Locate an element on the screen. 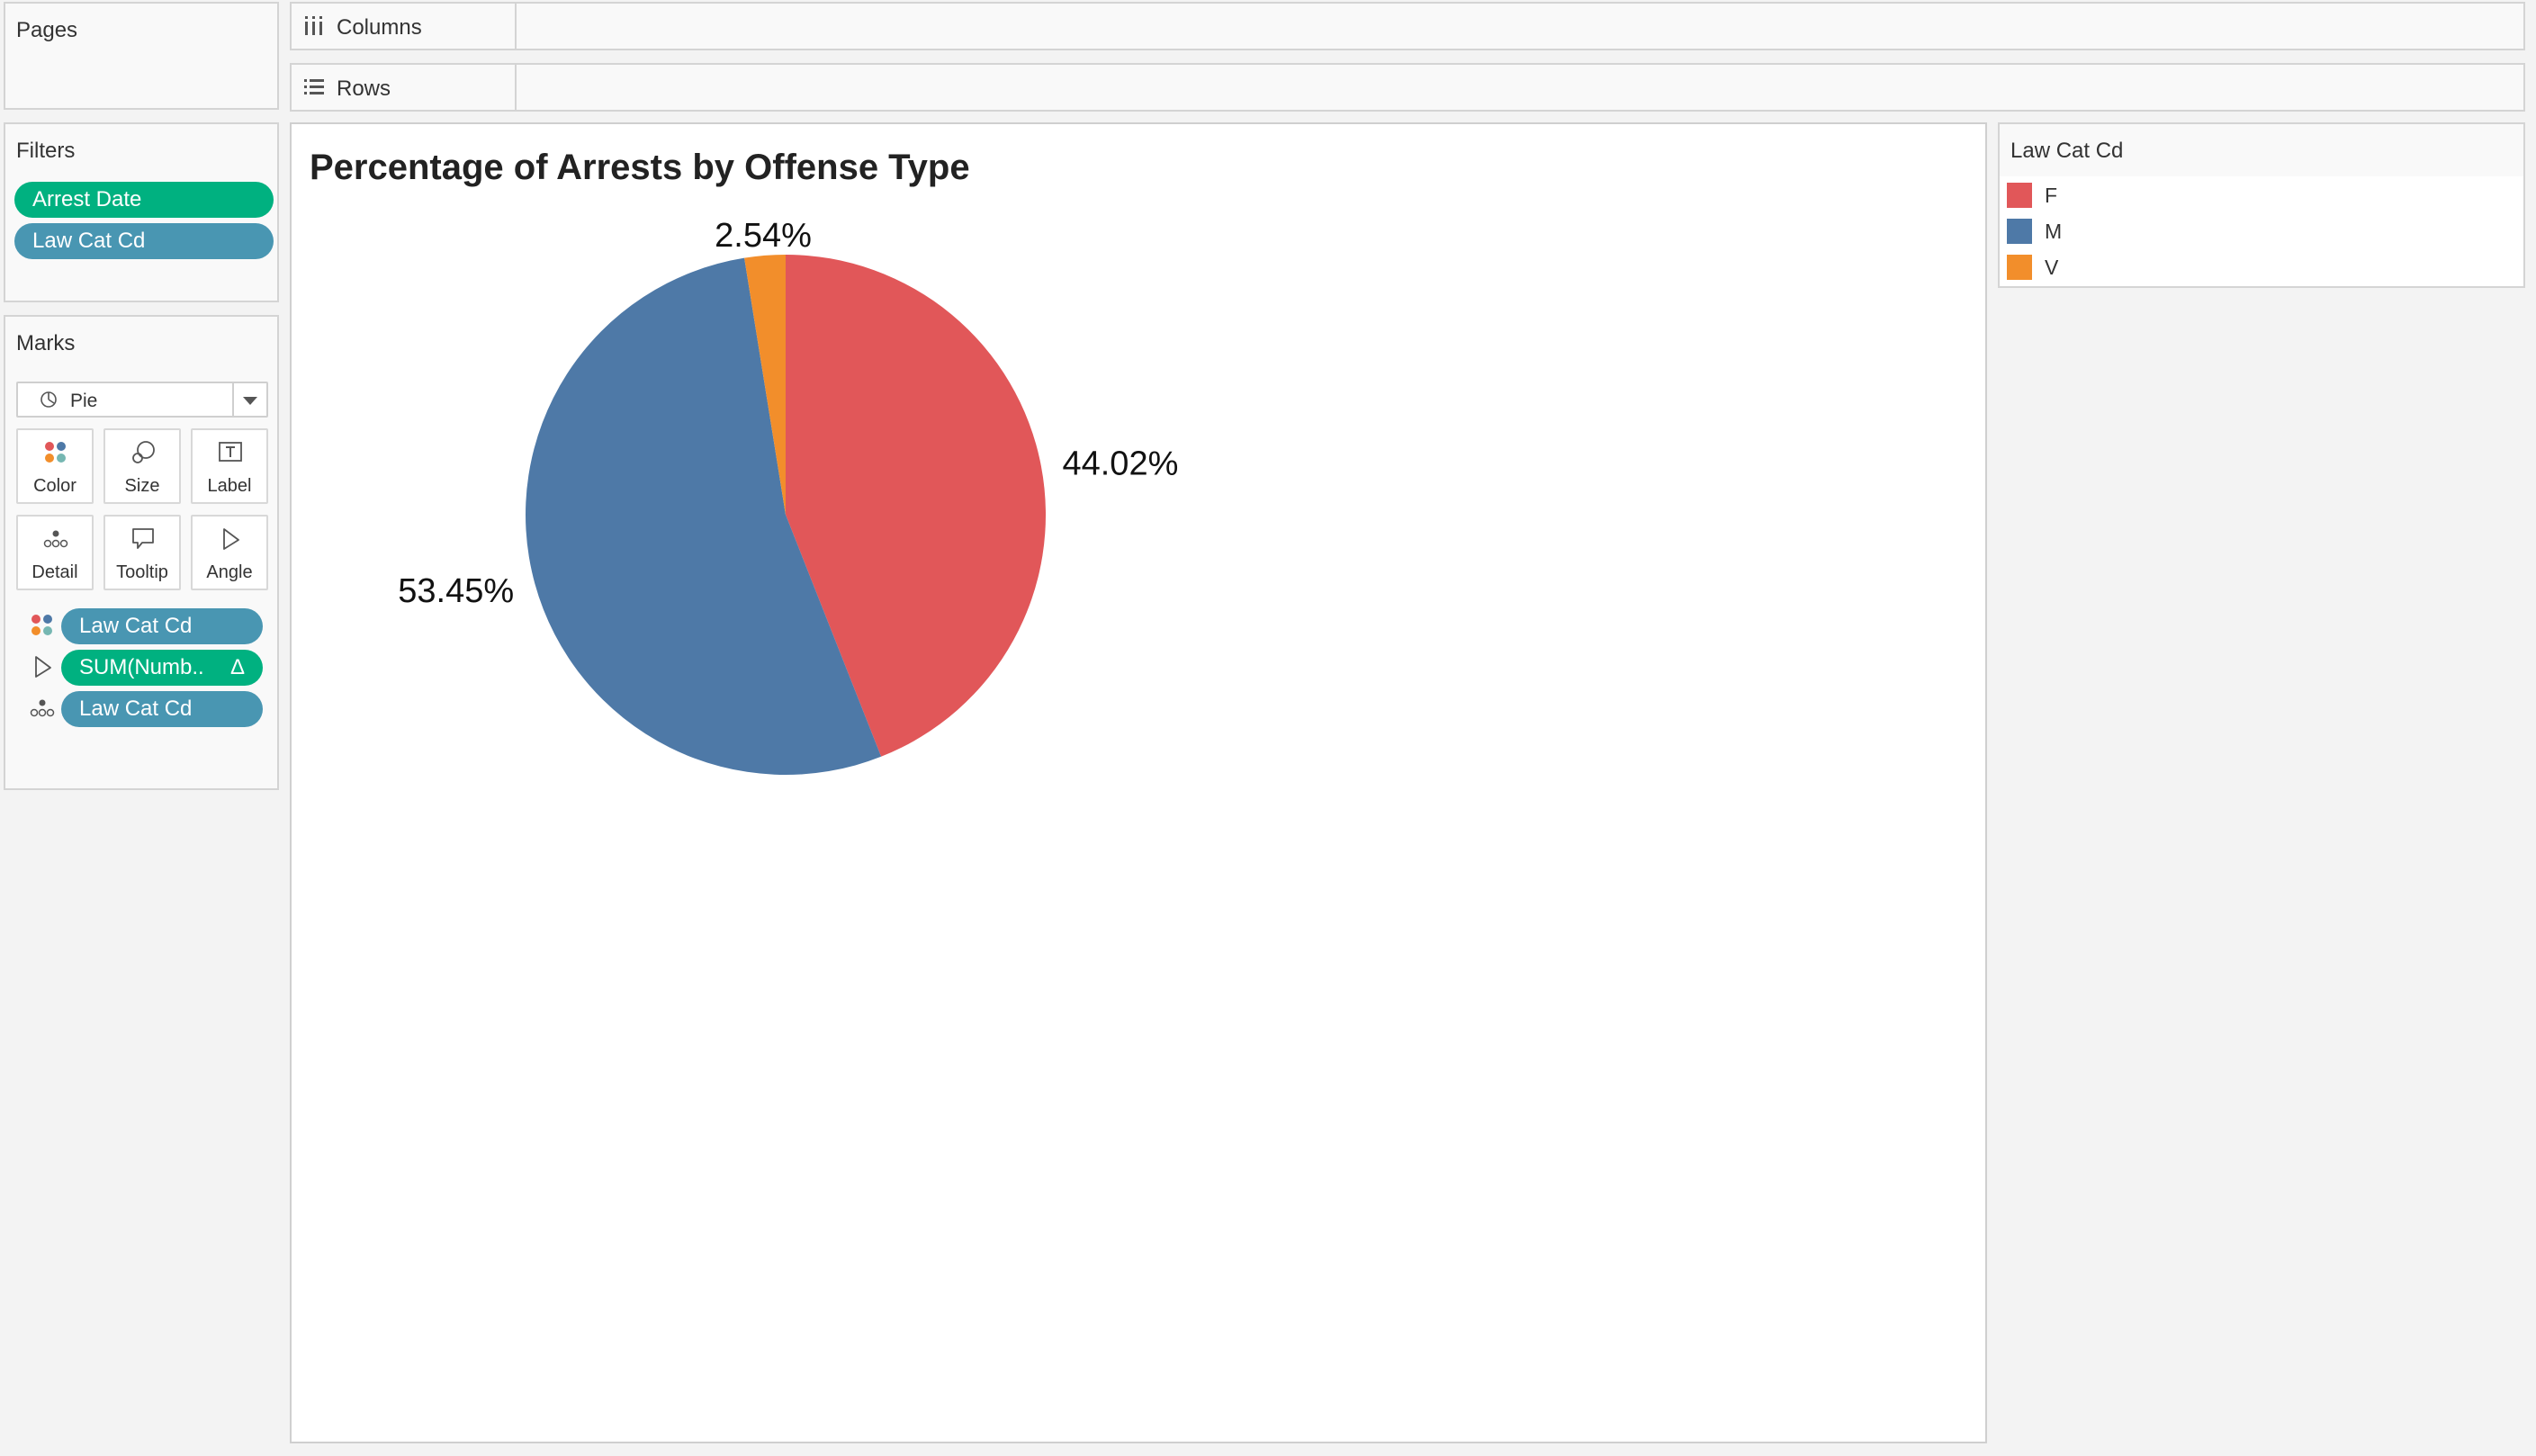 This screenshot has width=2536, height=1456. marks-field-detail-law-cat-cd: Law Cat Cd is located at coordinates (162, 709).